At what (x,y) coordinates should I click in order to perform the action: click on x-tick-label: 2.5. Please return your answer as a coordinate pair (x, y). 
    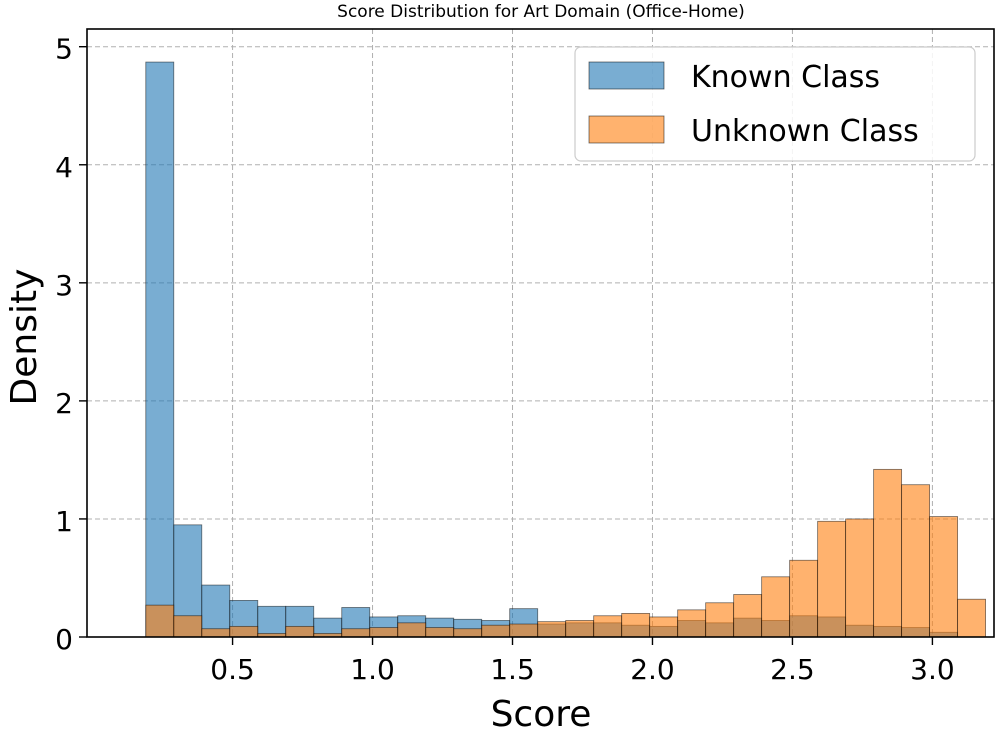
    Looking at the image, I should click on (792, 669).